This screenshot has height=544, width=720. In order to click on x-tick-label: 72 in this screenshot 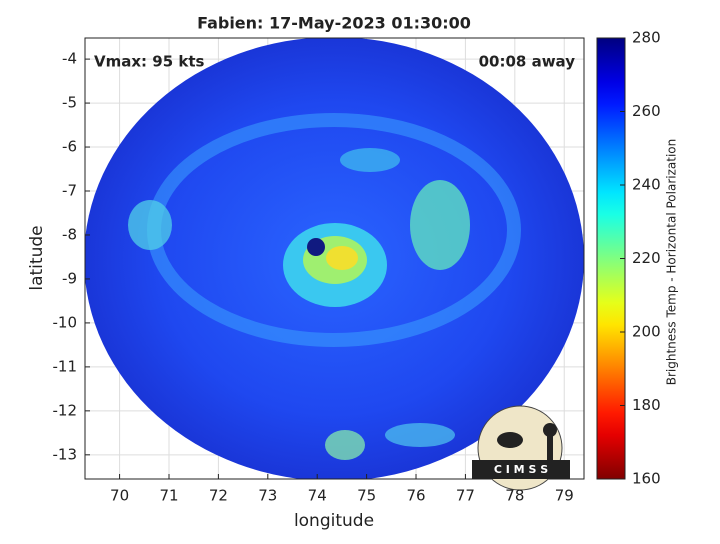, I will do `click(218, 496)`.